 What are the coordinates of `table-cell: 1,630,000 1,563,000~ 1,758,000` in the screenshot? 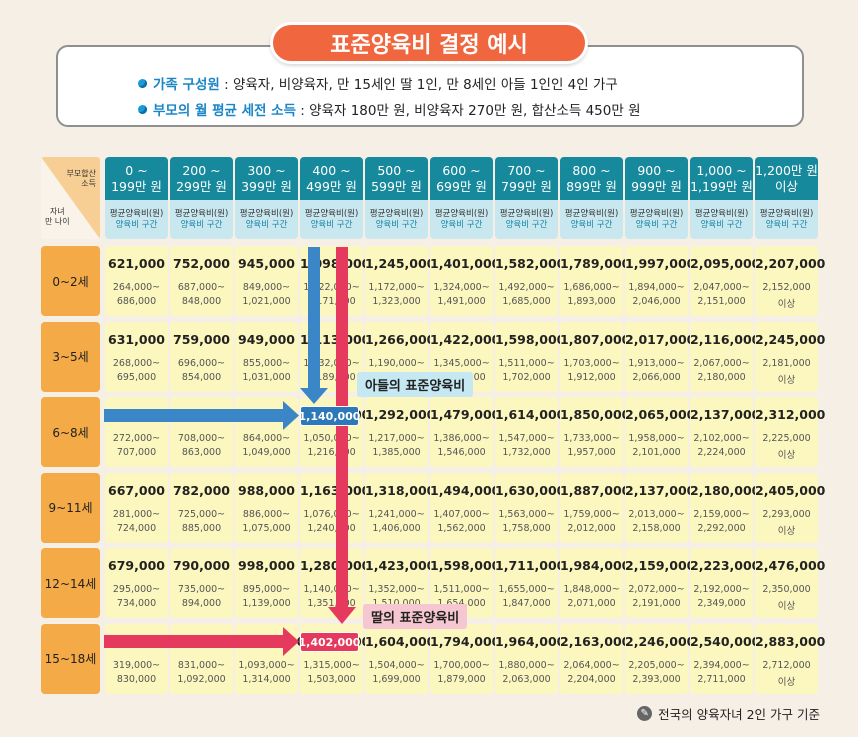 It's located at (530, 507).